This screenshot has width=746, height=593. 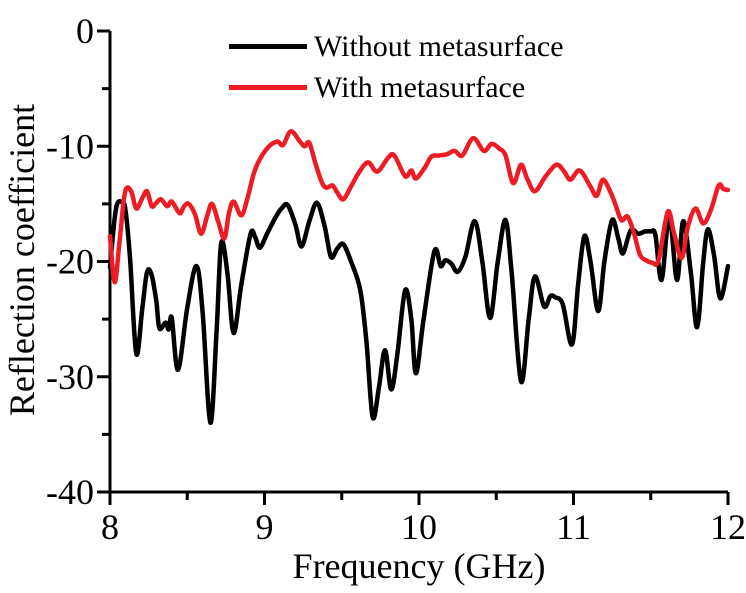 I want to click on x-axis-title: Frequency (GHz), so click(x=419, y=566).